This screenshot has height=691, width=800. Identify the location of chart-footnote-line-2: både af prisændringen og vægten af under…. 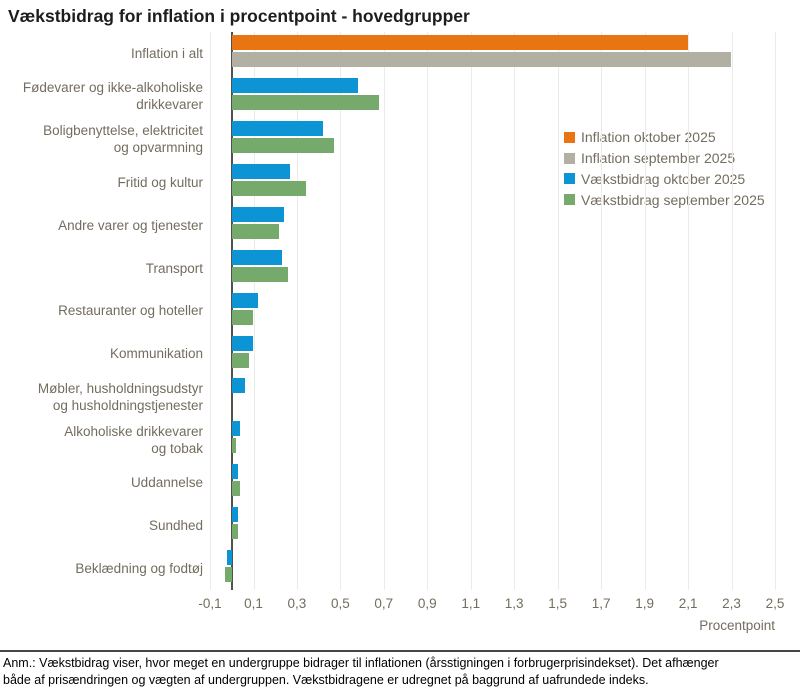
(326, 680).